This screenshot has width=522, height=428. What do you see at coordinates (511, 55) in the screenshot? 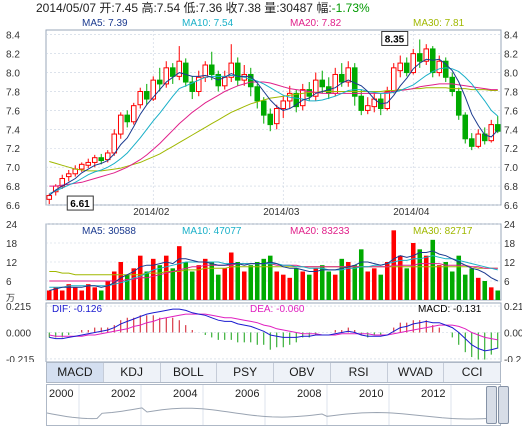
I see `price-panel-ytick-right: 8.2` at bounding box center [511, 55].